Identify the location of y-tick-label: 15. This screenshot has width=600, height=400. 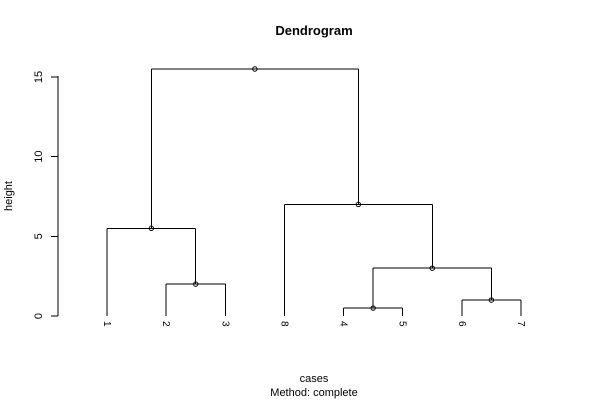
(39, 77).